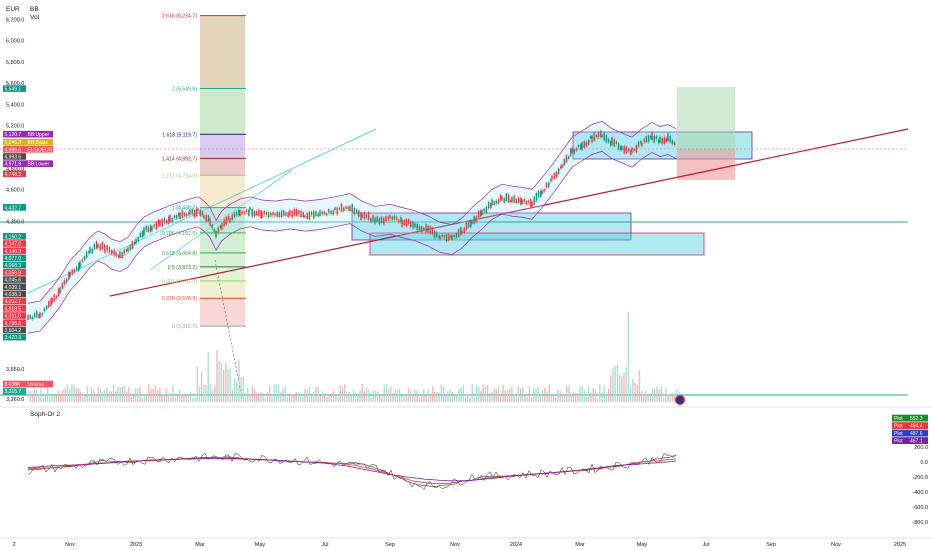  What do you see at coordinates (706, 118) in the screenshot?
I see `long-position-target` at bounding box center [706, 118].